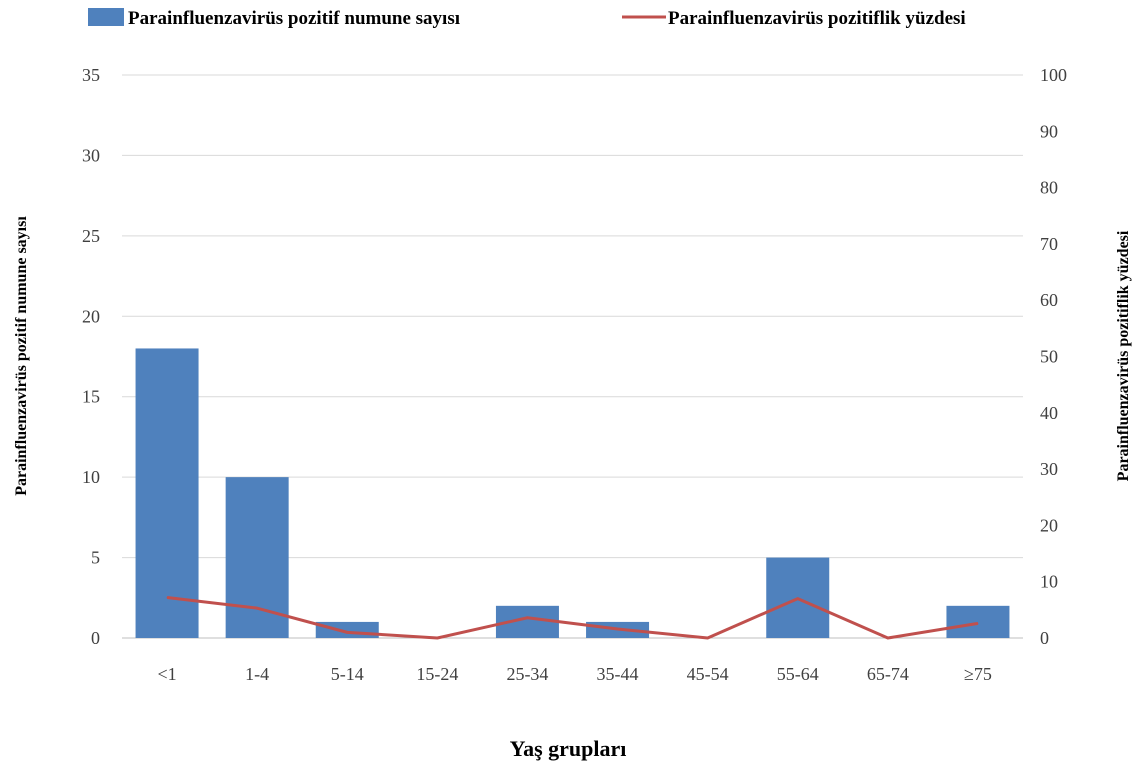 Image resolution: width=1143 pixels, height=773 pixels. What do you see at coordinates (91, 477) in the screenshot?
I see `y-tick-label: 10` at bounding box center [91, 477].